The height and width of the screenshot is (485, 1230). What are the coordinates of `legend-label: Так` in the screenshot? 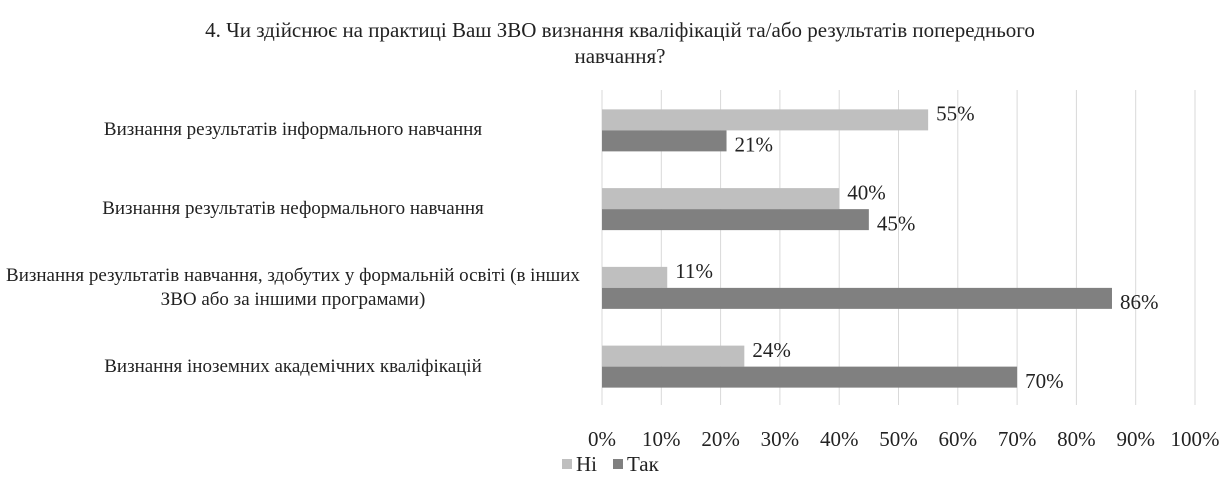 It's located at (643, 464).